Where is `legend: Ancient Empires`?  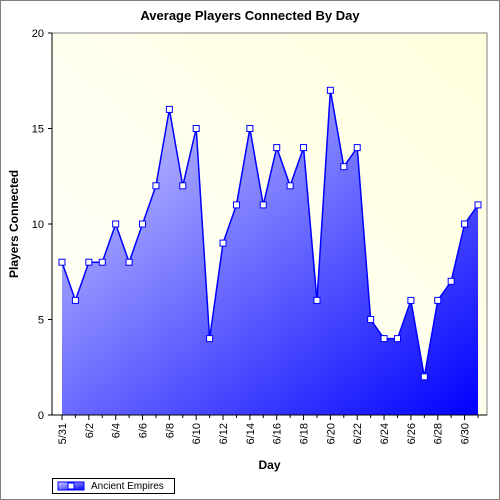 legend: Ancient Empires is located at coordinates (113, 486).